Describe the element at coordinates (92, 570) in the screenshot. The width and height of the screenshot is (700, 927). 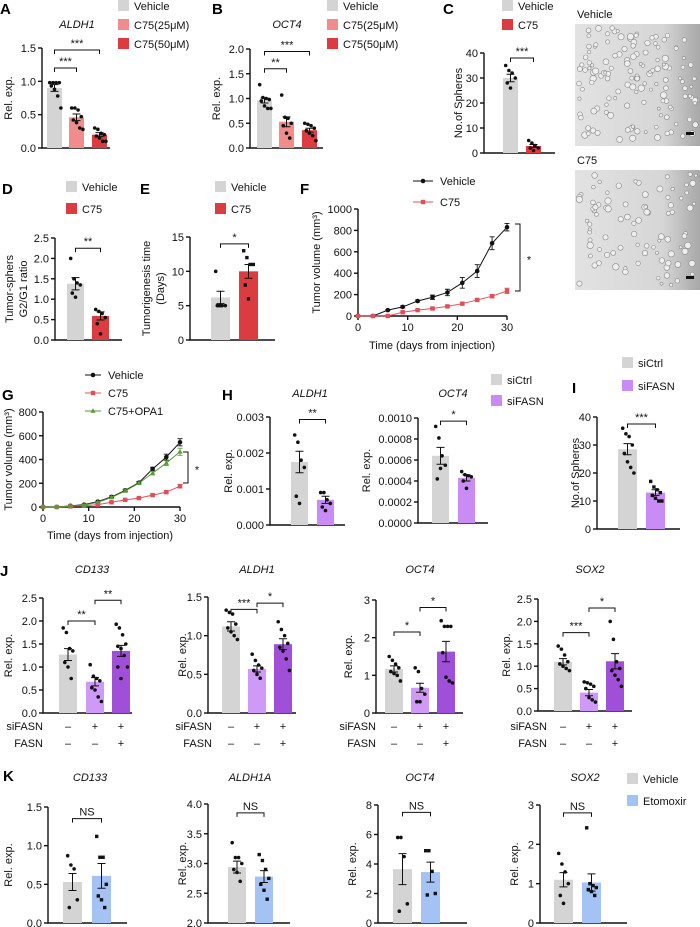
I see `chart-title: CD133` at that location.